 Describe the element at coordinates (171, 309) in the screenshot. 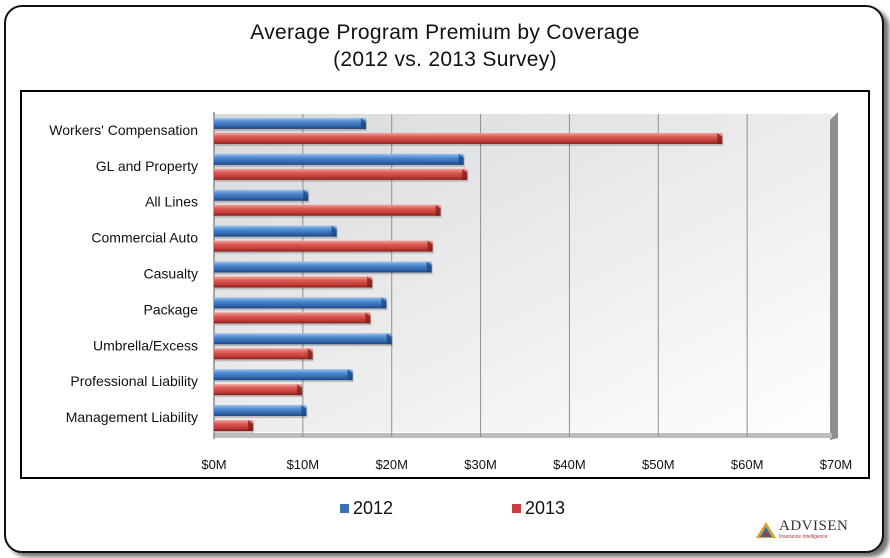

I see `category-label: Package` at that location.